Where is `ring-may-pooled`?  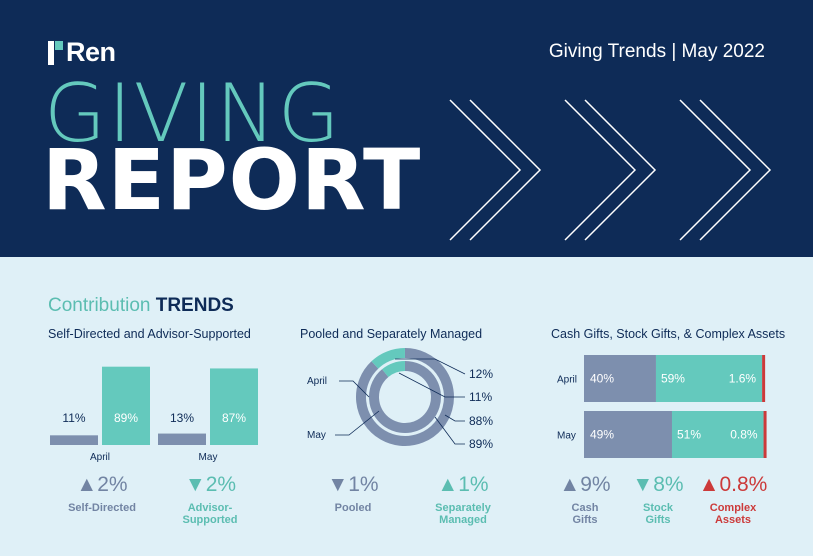
ring-may-pooled is located at coordinates (405, 397).